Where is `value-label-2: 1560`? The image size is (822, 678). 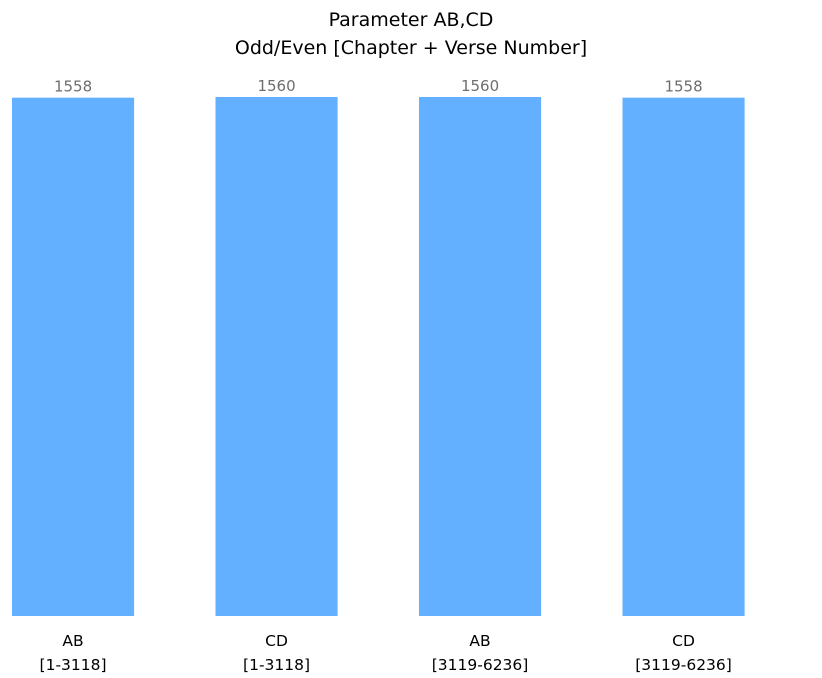 value-label-2: 1560 is located at coordinates (276, 86).